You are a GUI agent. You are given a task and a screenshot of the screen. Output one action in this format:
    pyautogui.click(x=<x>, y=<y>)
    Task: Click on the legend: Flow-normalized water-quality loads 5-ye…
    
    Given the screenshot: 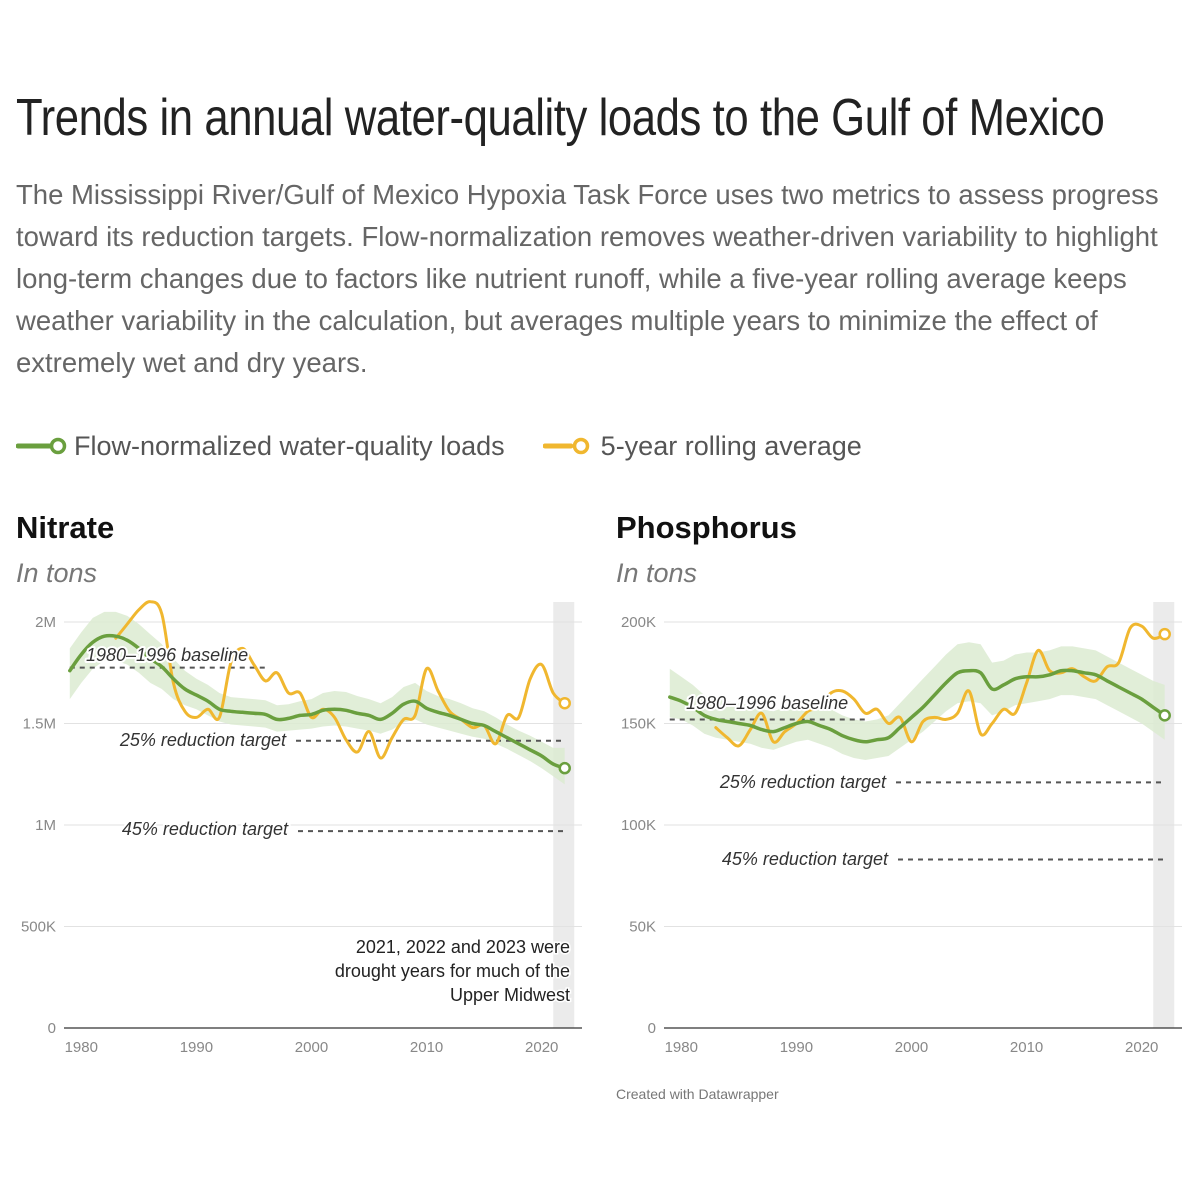 What is the action you would take?
    pyautogui.click(x=458, y=446)
    